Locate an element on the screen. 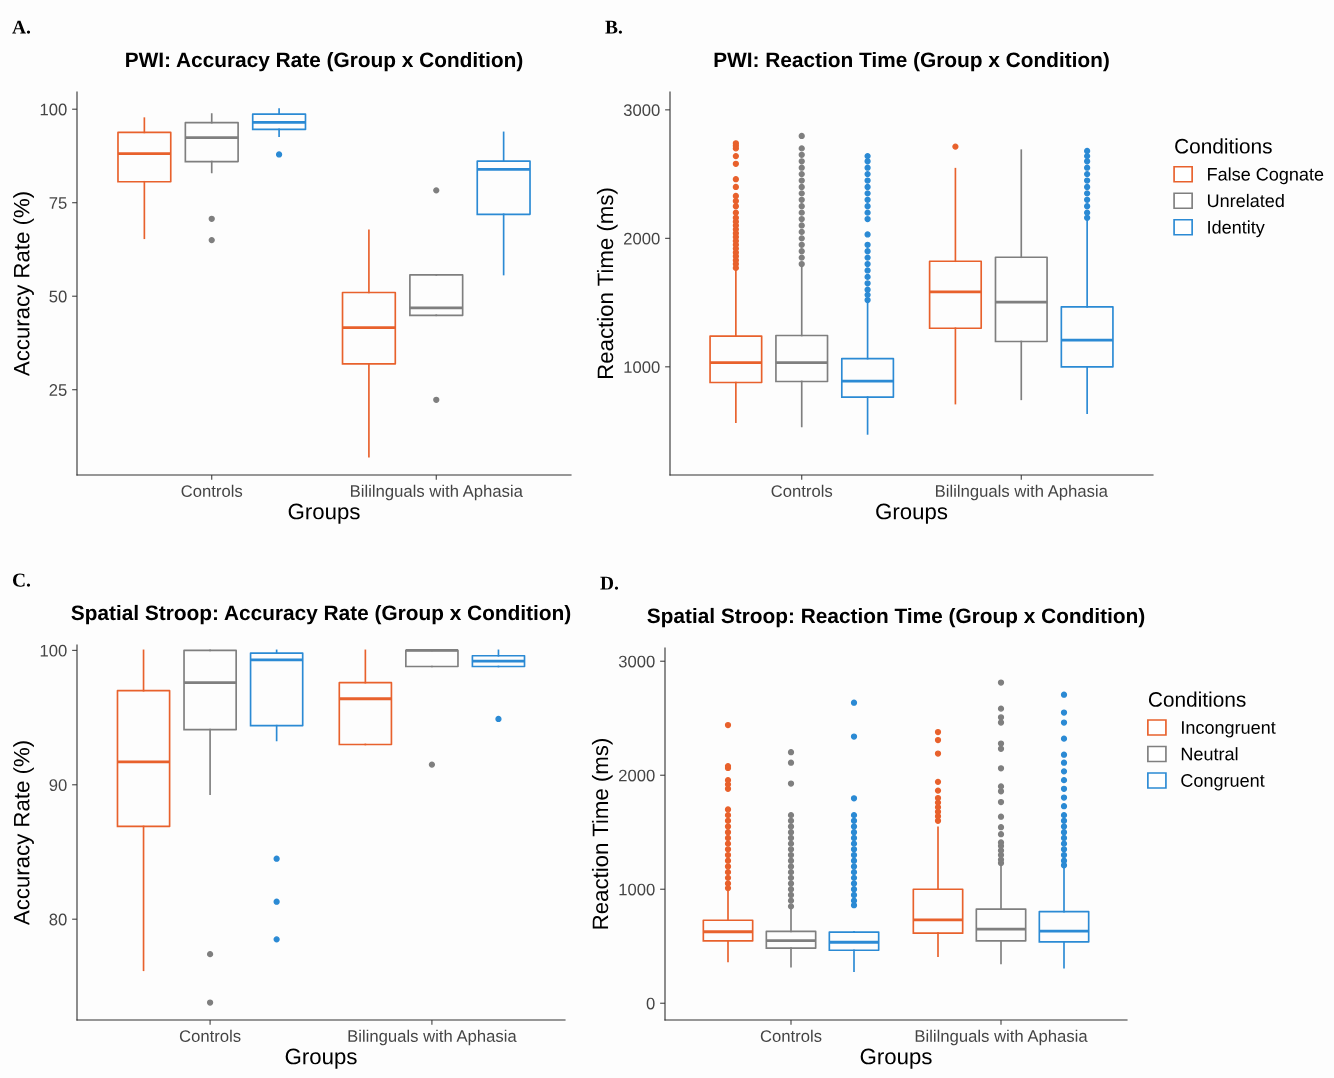 The image size is (1334, 1078). text: C. is located at coordinates (21, 580).